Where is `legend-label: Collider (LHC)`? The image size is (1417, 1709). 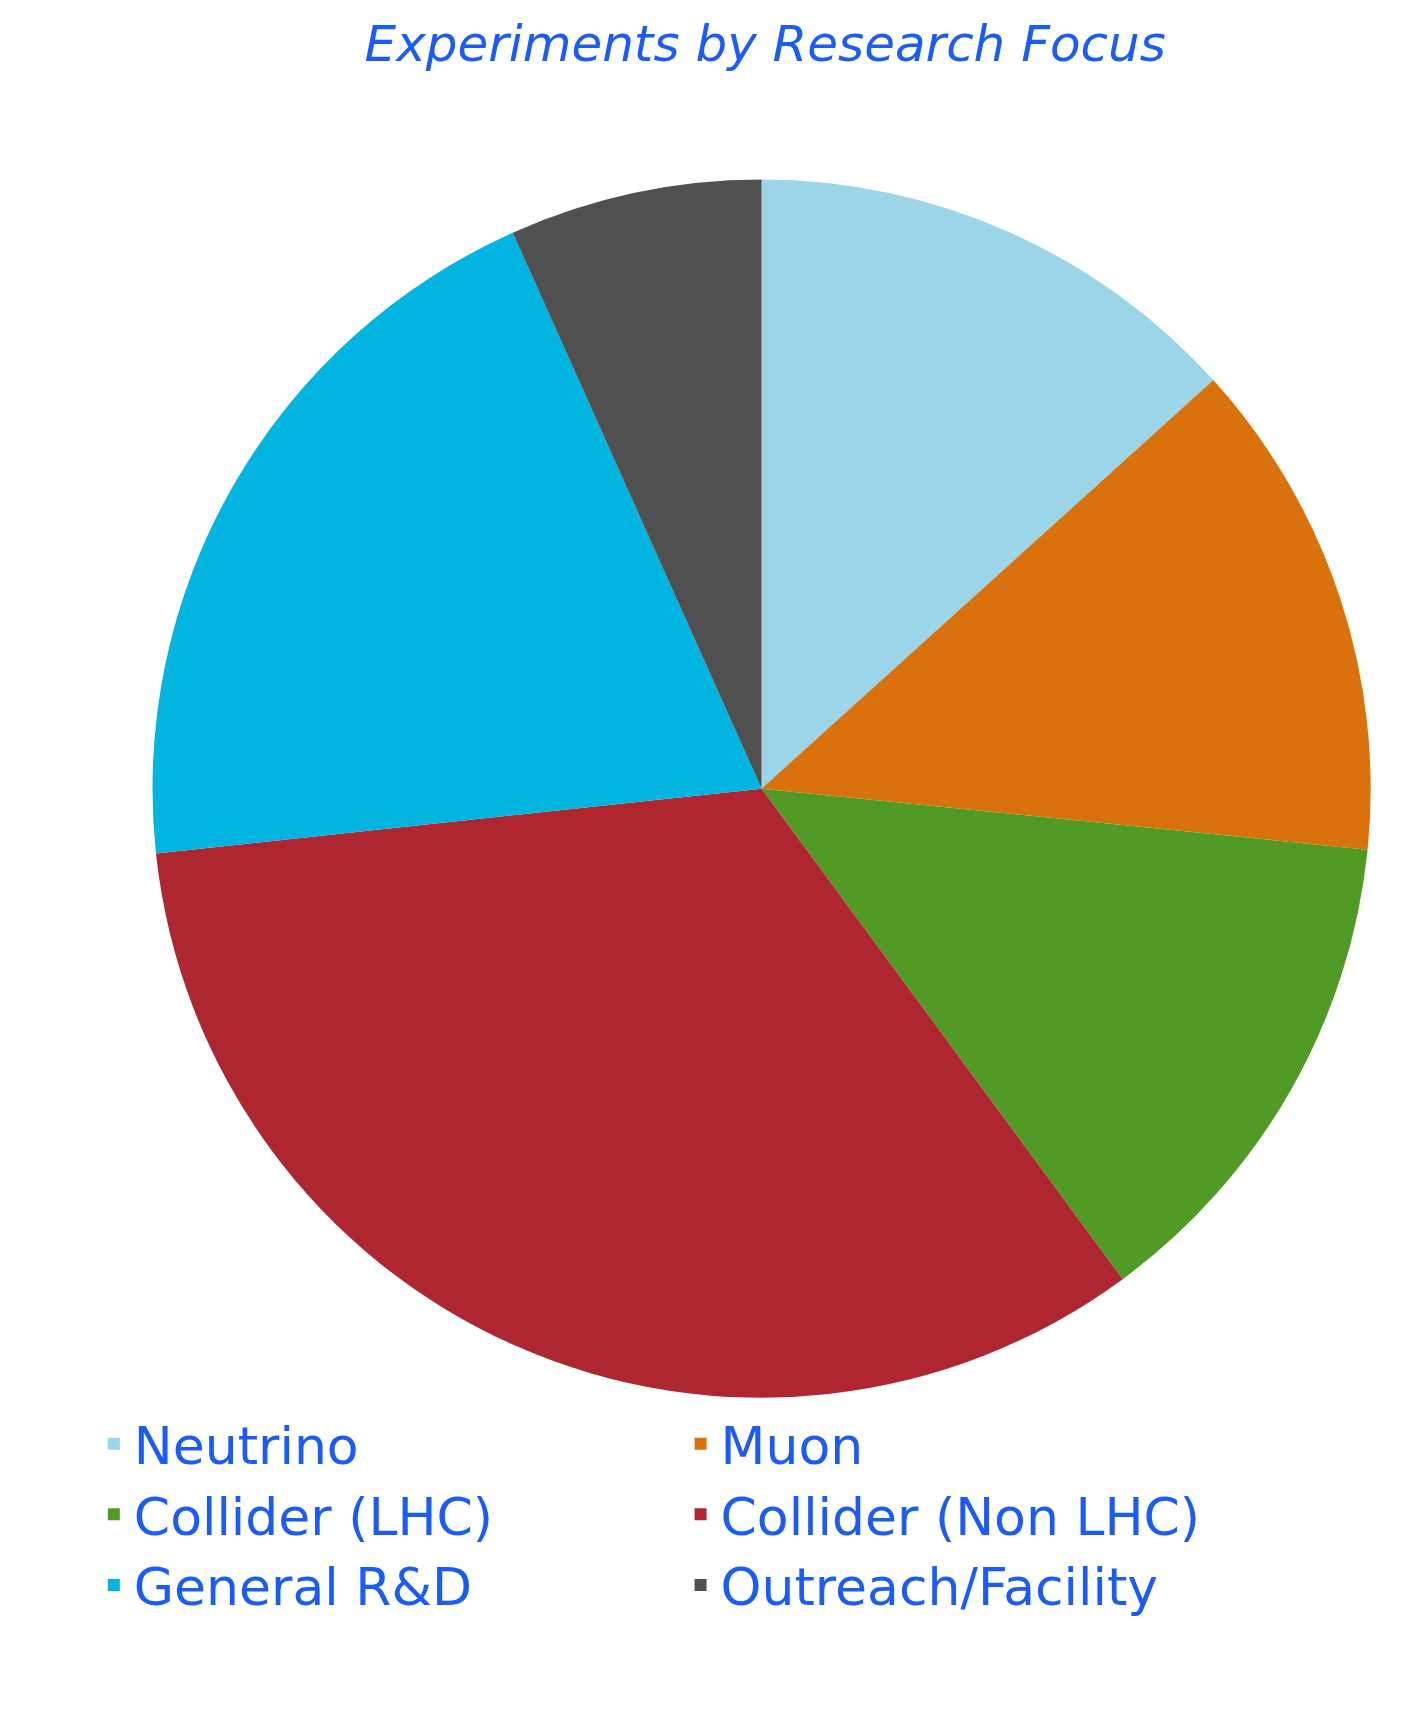
legend-label: Collider (LHC) is located at coordinates (313, 1516).